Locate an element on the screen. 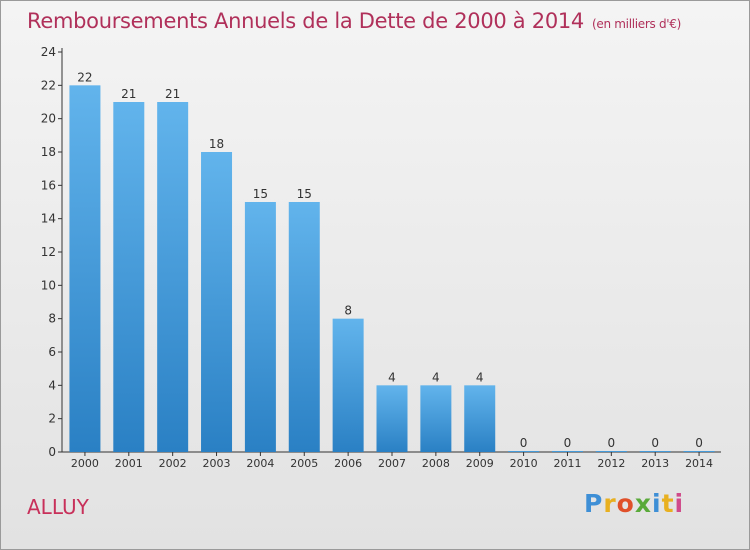  y-tick-label: 18 is located at coordinates (48, 152).